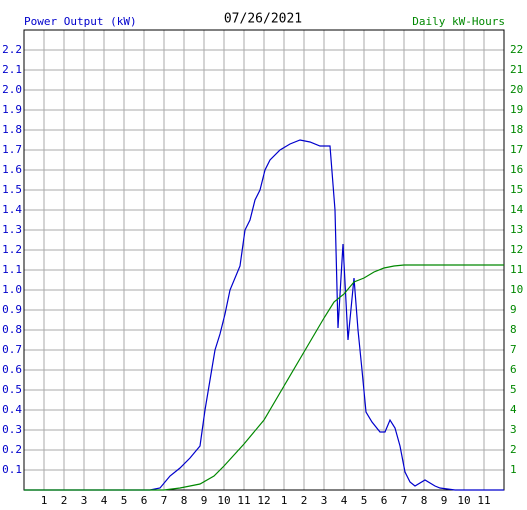  Describe the element at coordinates (12, 409) in the screenshot. I see `y-tick-label: 0.4` at that location.